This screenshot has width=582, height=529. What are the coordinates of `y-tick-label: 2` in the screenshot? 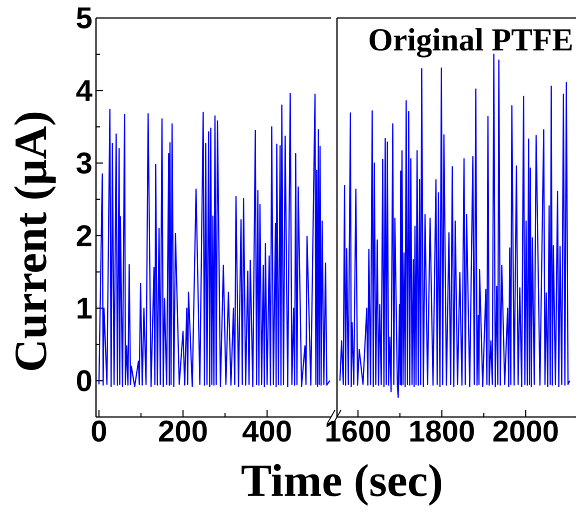 It's located at (84, 235).